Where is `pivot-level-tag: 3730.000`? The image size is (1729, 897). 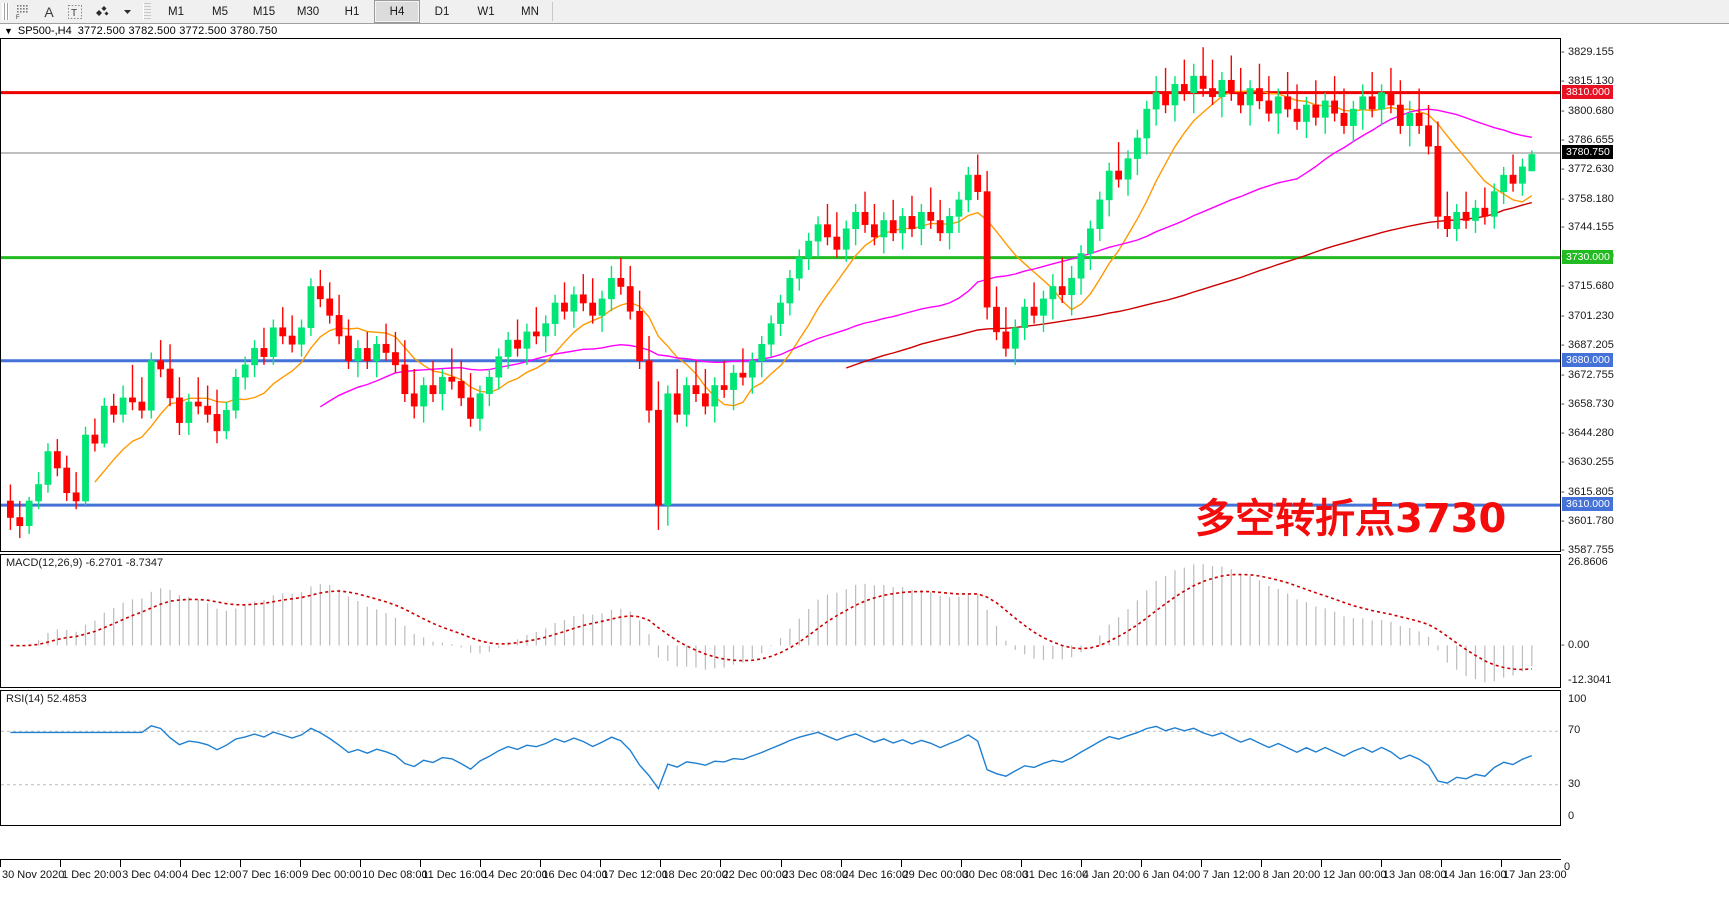 pivot-level-tag: 3730.000 is located at coordinates (1587, 256).